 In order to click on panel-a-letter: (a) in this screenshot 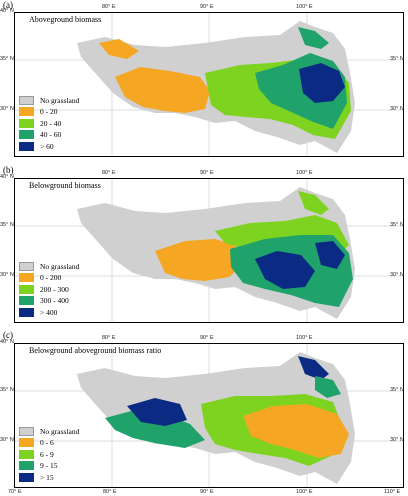, I will do `click(8, 5)`.